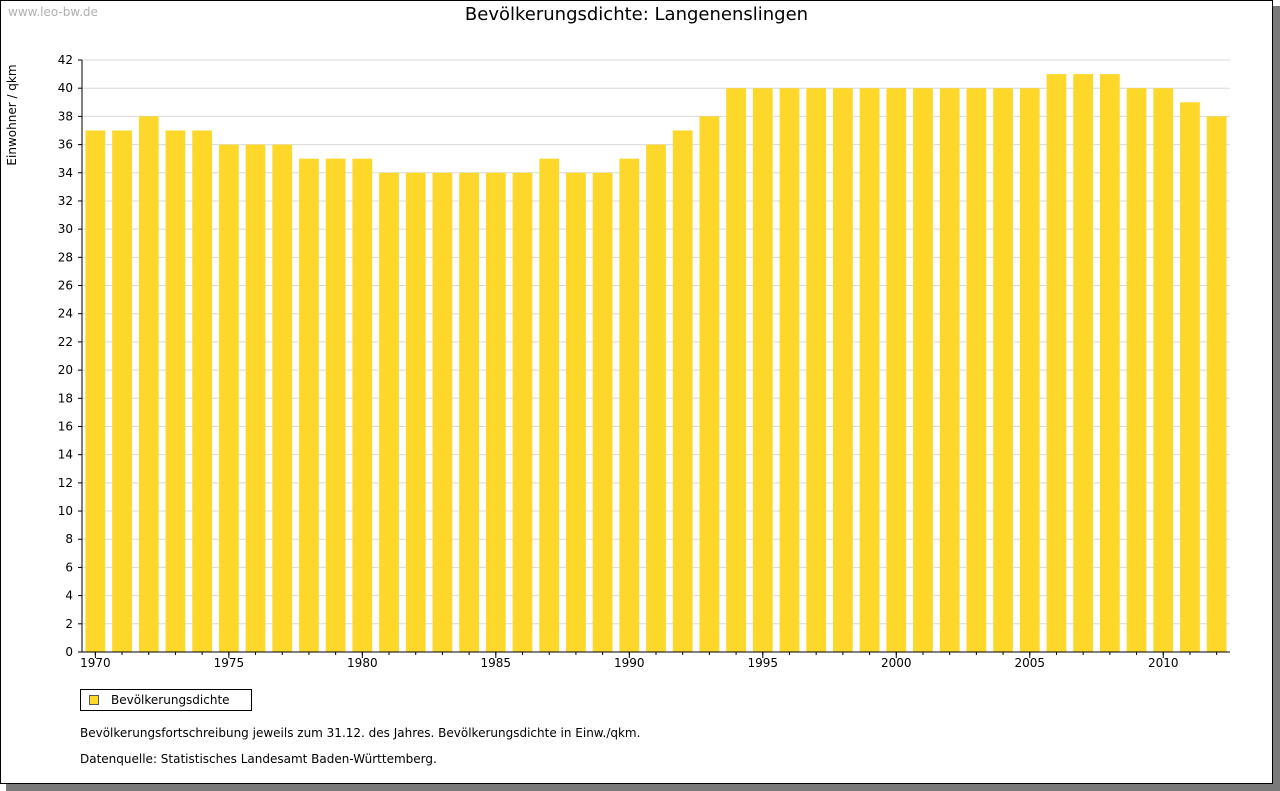 Image resolution: width=1280 pixels, height=791 pixels. I want to click on x-tick-label: 2000, so click(896, 663).